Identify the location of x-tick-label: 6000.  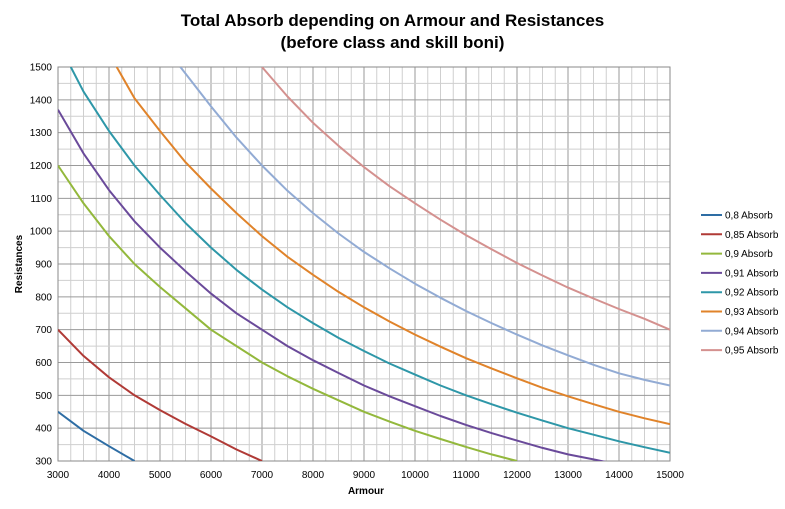
(211, 475).